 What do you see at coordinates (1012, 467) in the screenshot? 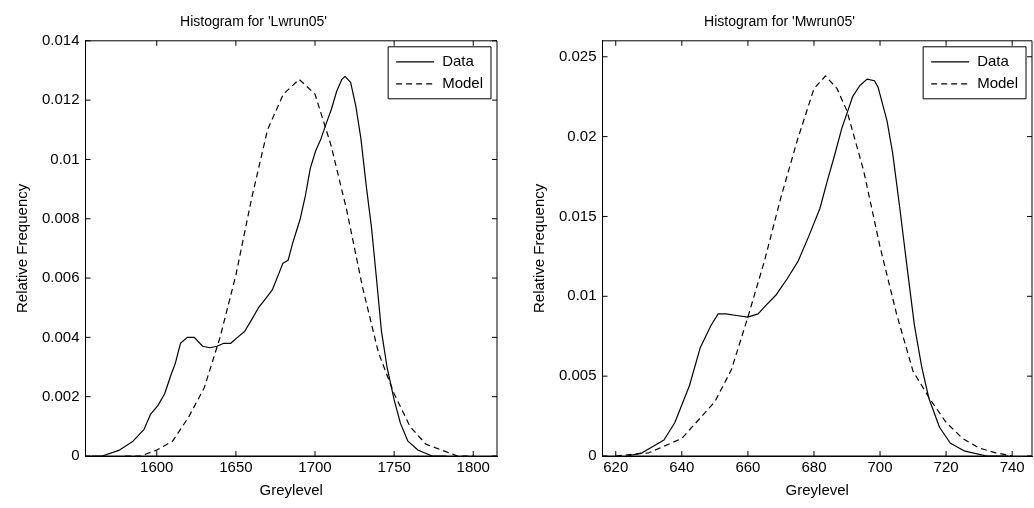
I see `x-tick-label: 740` at bounding box center [1012, 467].